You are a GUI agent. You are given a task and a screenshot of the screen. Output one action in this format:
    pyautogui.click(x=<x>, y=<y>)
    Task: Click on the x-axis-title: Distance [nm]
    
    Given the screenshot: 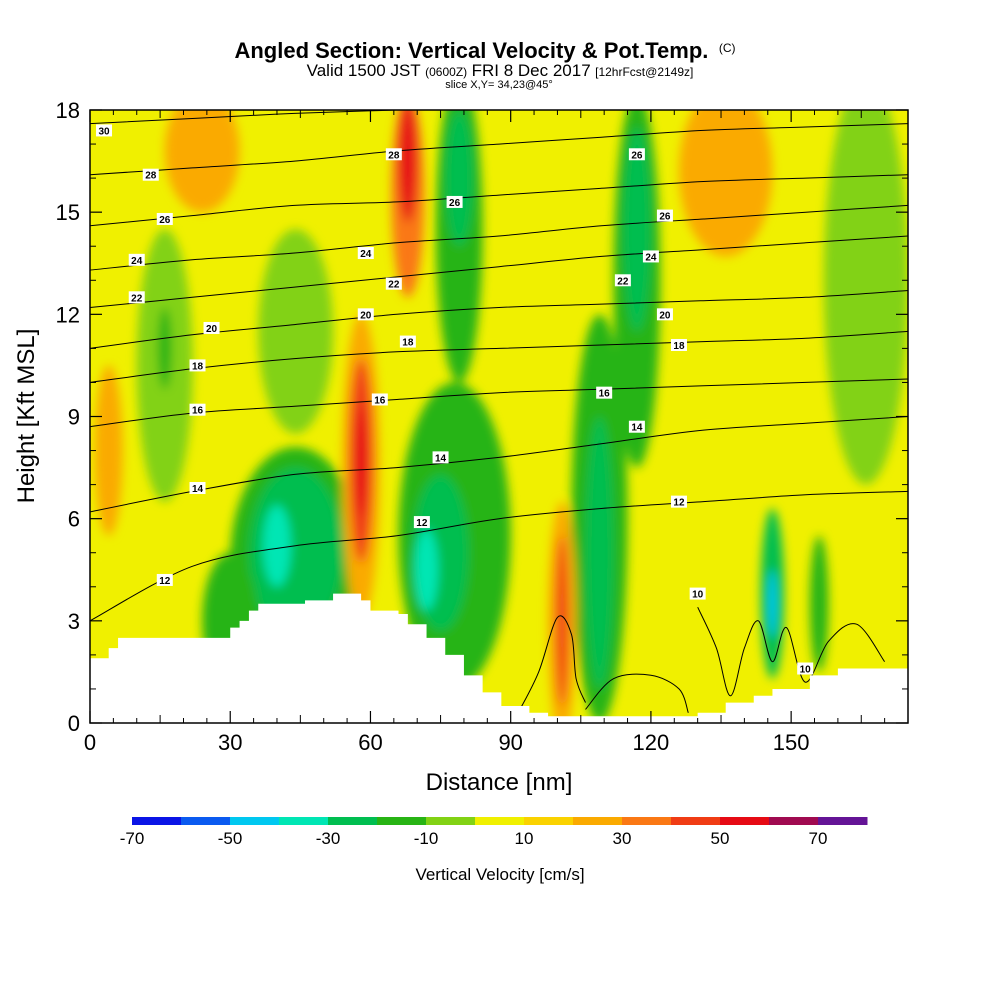 What is the action you would take?
    pyautogui.click(x=499, y=782)
    